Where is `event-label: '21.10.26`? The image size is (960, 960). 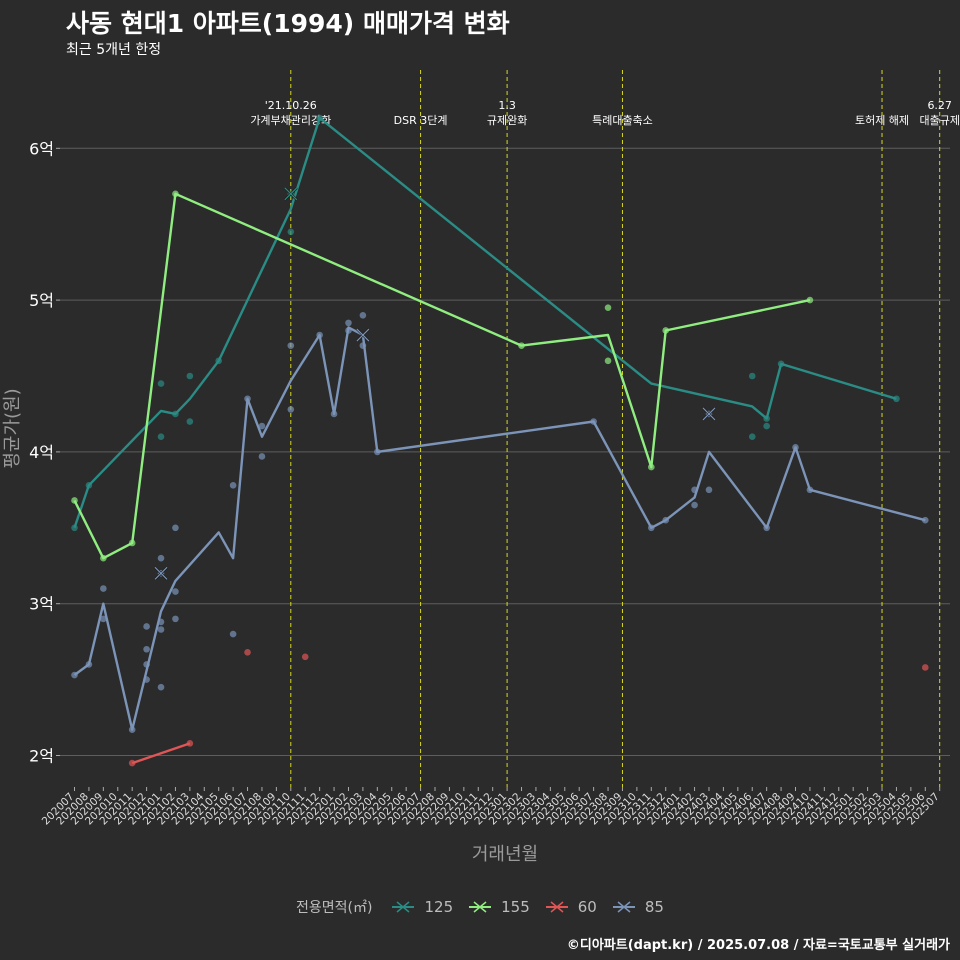 event-label: '21.10.26 is located at coordinates (291, 105).